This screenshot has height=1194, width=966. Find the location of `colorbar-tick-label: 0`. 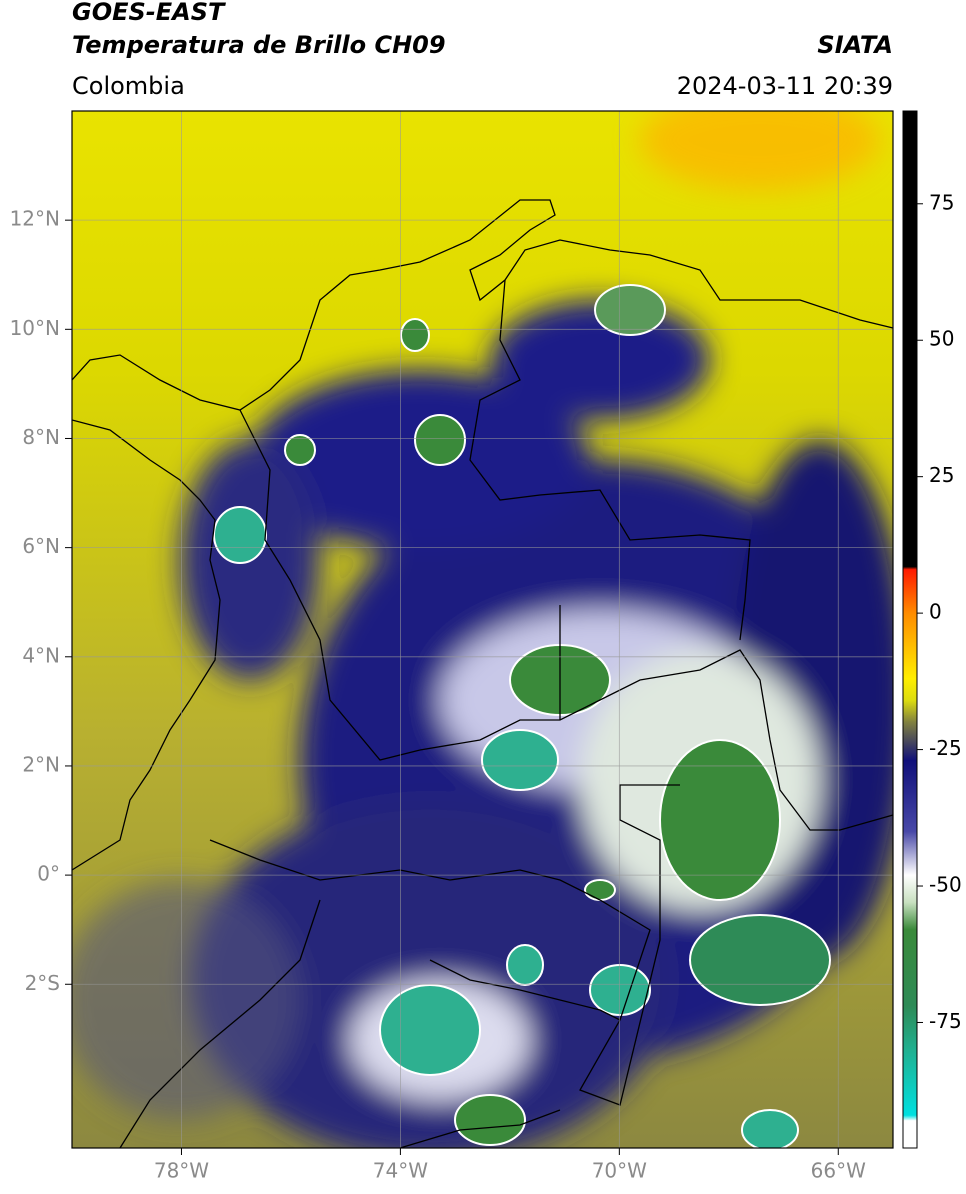

colorbar-tick-label: 0 is located at coordinates (935, 612).